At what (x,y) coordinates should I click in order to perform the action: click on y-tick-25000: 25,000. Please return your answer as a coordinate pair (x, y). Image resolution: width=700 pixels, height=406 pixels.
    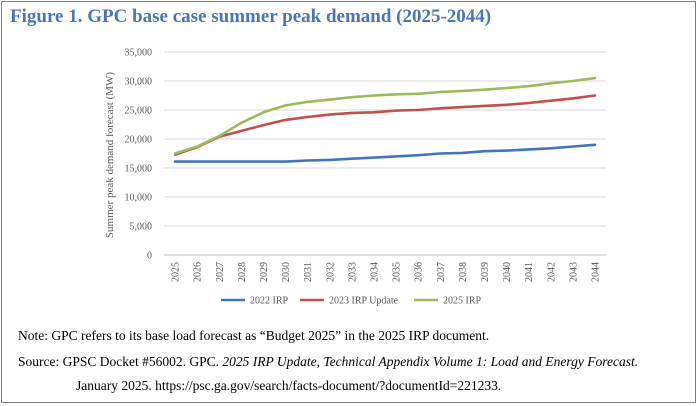
    Looking at the image, I should click on (139, 111).